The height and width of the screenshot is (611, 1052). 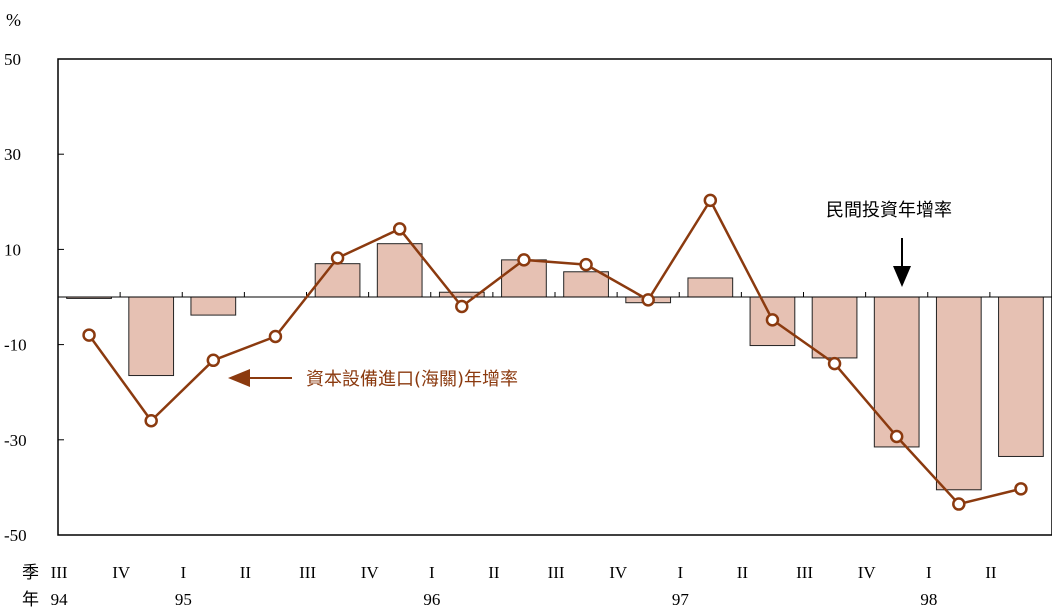 I want to click on x-year-label-0: 94, so click(x=60, y=599).